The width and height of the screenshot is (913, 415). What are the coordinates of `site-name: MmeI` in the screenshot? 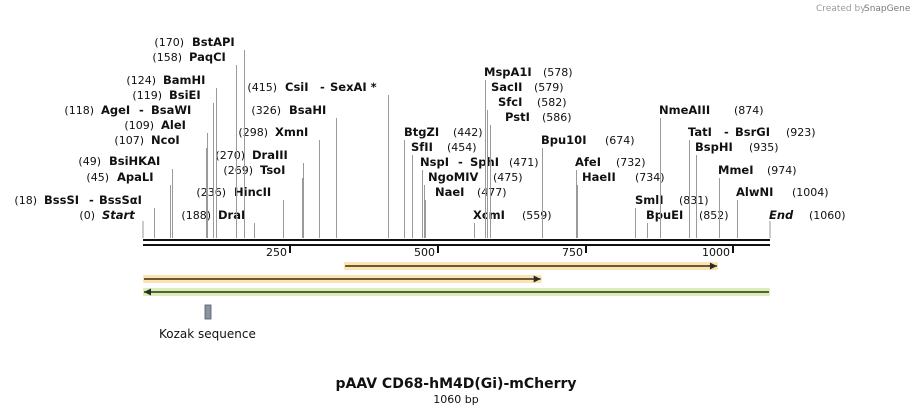 It's located at (736, 170).